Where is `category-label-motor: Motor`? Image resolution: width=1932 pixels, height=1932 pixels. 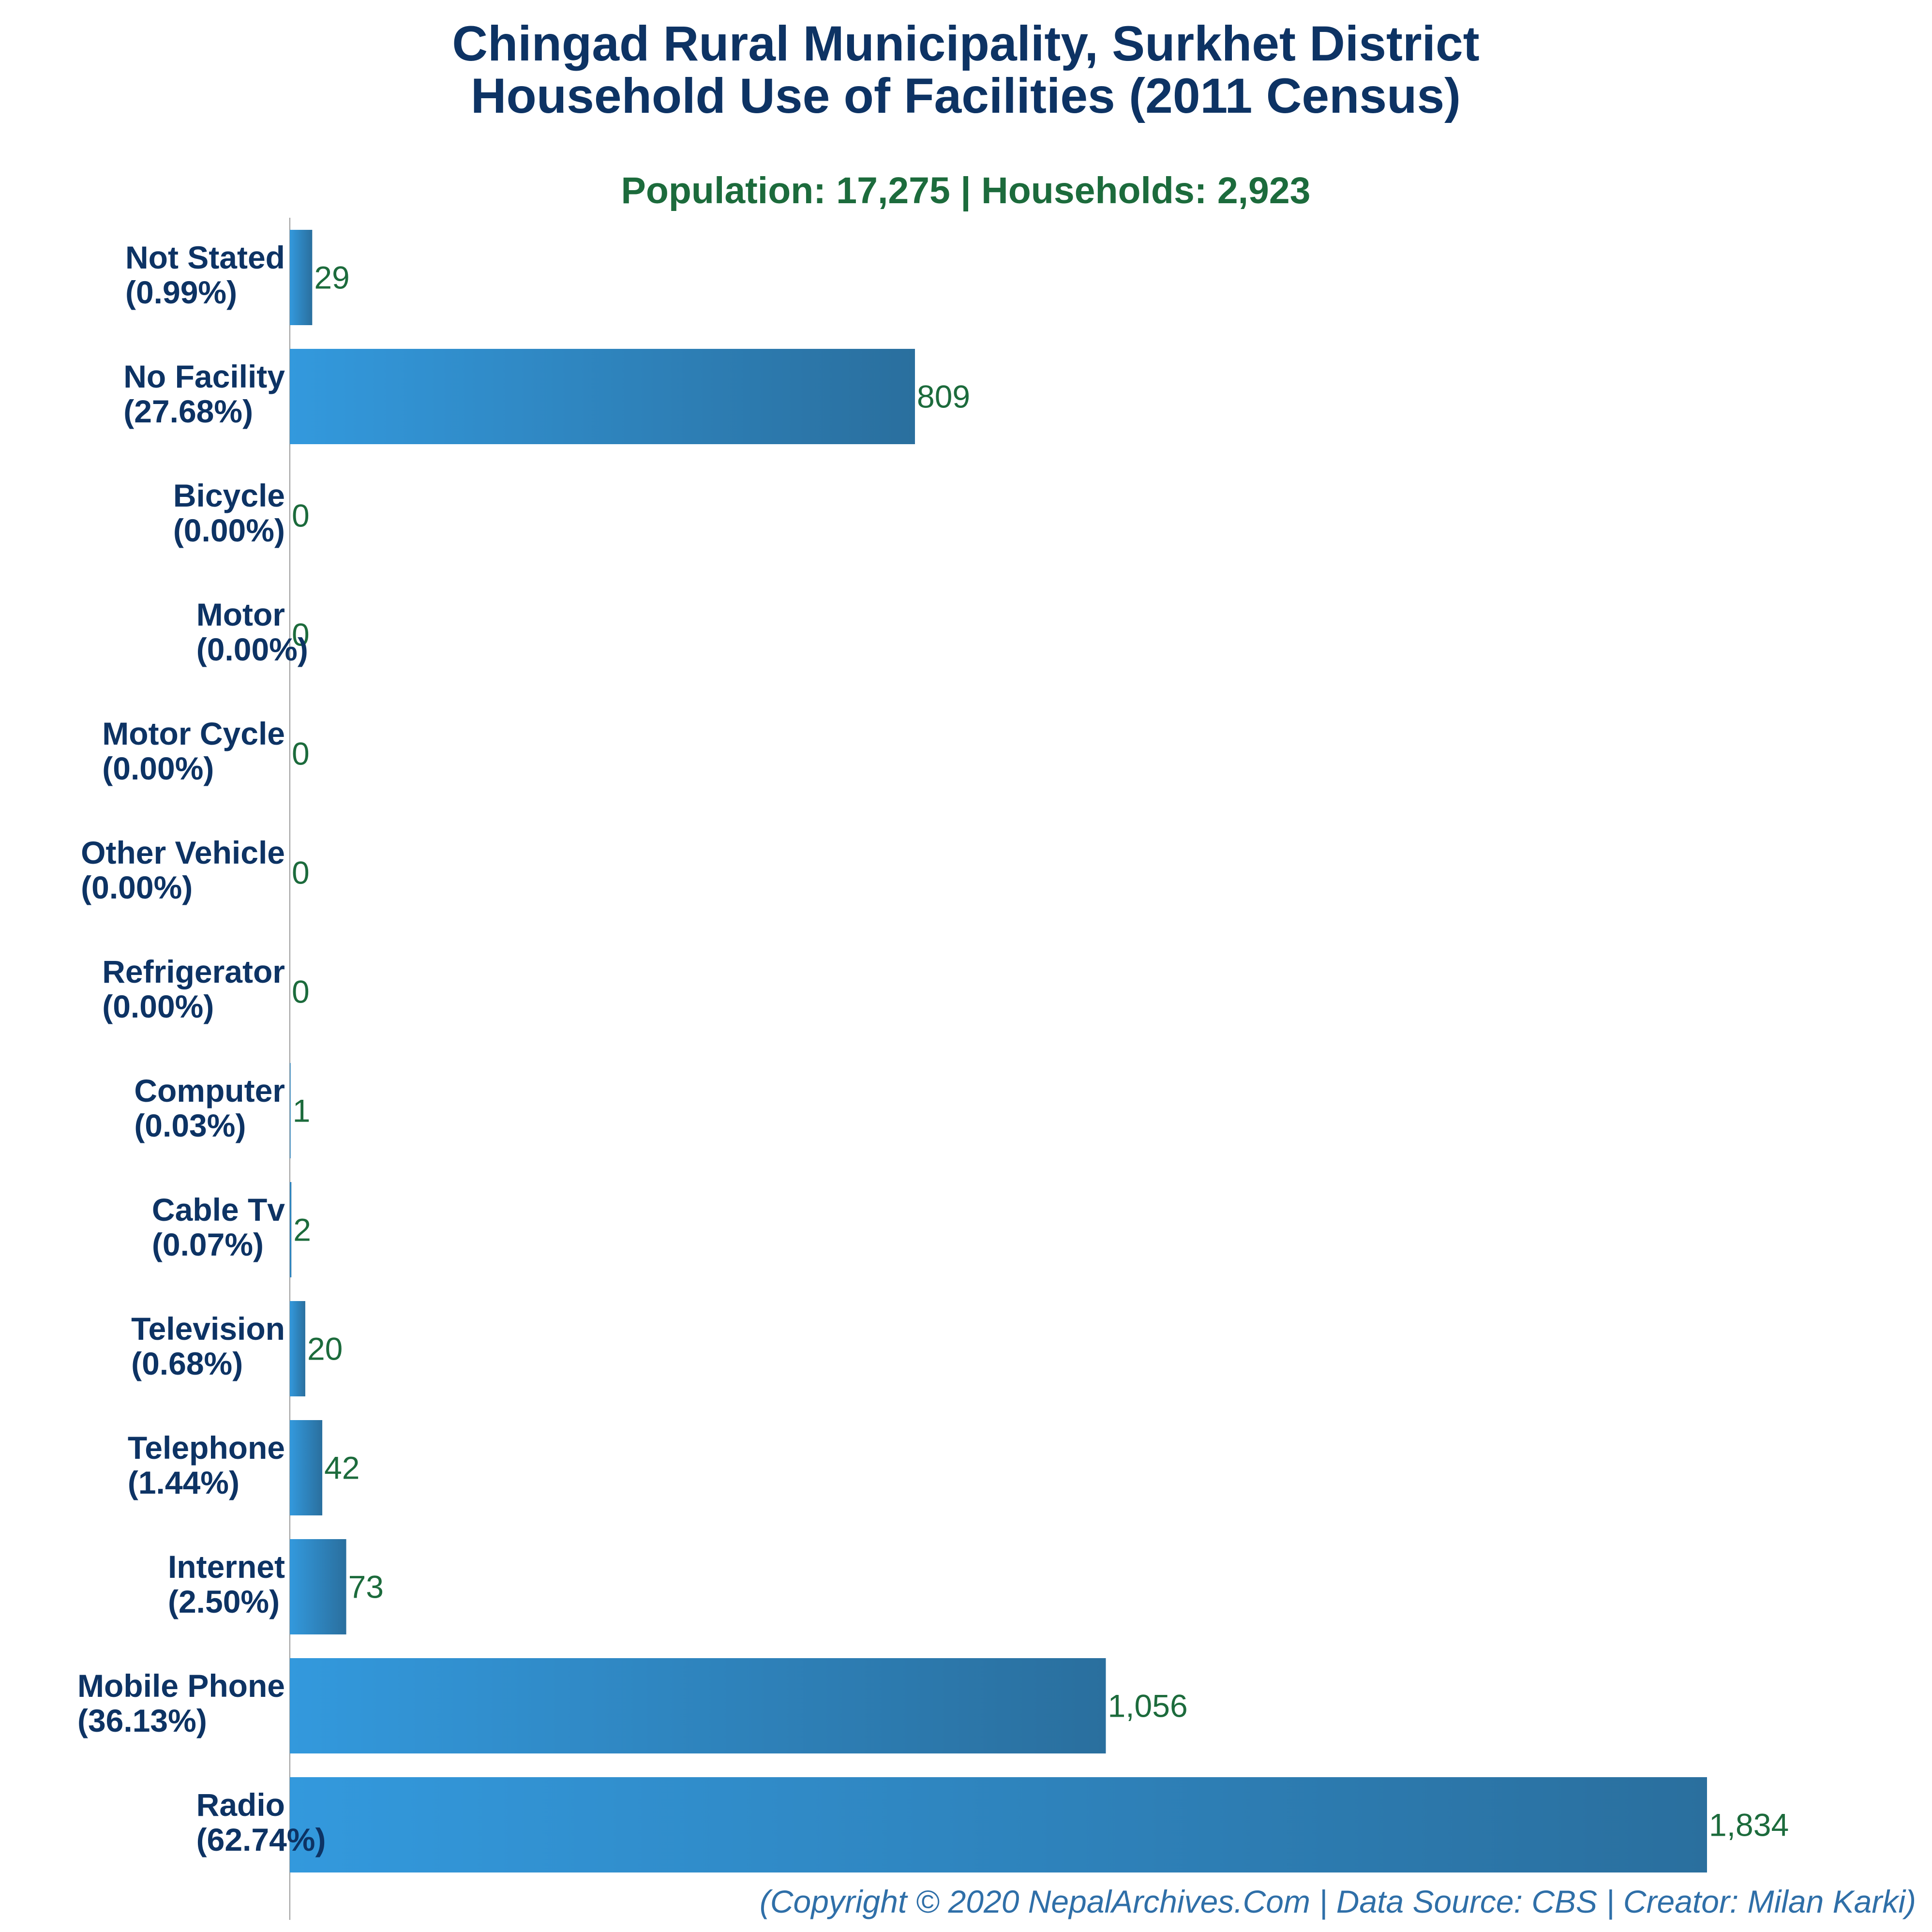 category-label-motor: Motor is located at coordinates (240, 614).